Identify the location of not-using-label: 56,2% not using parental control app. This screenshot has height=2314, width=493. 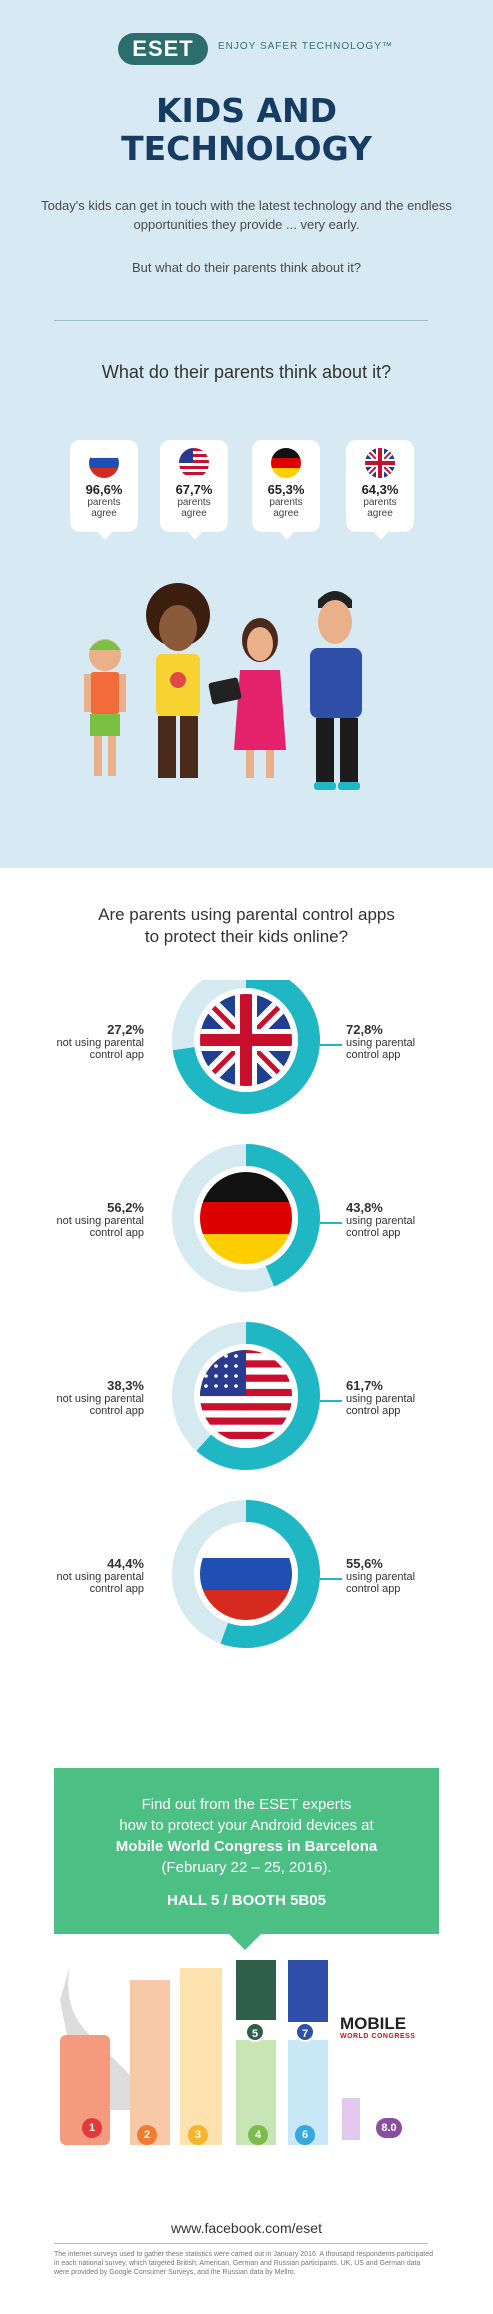
(89, 1219).